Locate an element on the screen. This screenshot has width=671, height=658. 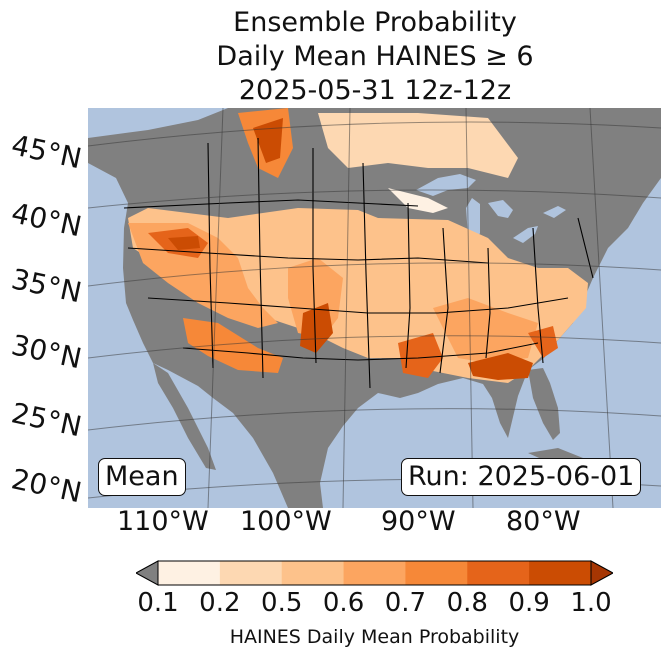
colorbar-tick-7: 1.0 is located at coordinates (591, 603).